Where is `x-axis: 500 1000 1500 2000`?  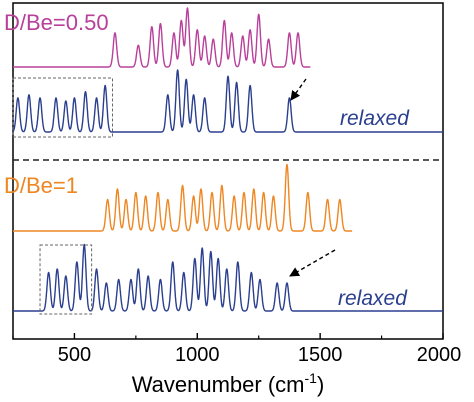
x-axis: 500 1000 1500 2000 is located at coordinates (237, 349).